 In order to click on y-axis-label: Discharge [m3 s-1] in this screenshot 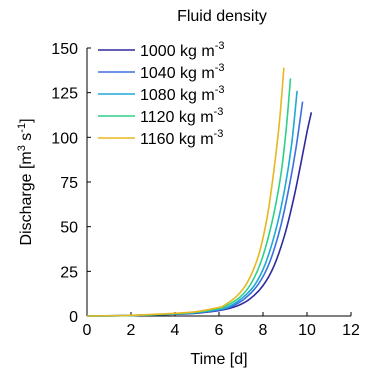, I will do `click(25, 181)`.